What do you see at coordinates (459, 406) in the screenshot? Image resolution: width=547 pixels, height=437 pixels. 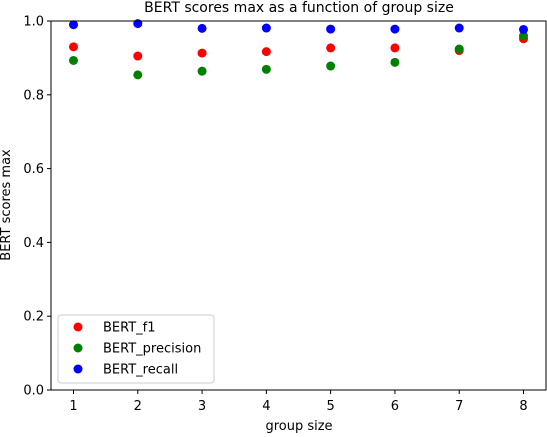 I see `x-tick-label: 7` at bounding box center [459, 406].